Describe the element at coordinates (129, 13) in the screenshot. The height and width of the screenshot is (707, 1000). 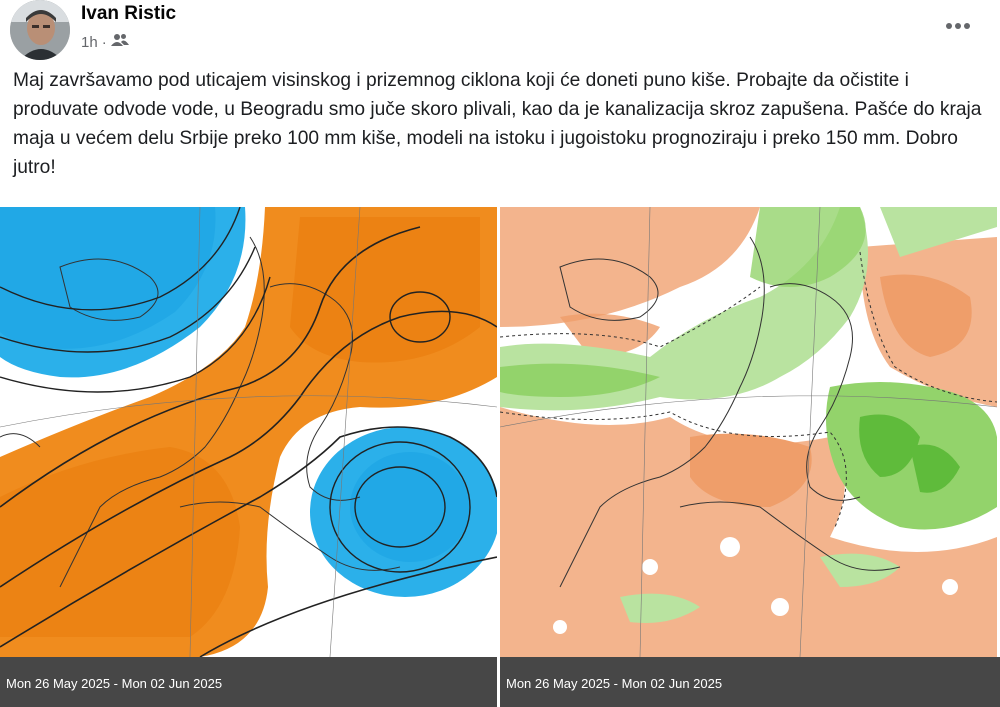
I see `author-name: Ivan Ristic` at that location.